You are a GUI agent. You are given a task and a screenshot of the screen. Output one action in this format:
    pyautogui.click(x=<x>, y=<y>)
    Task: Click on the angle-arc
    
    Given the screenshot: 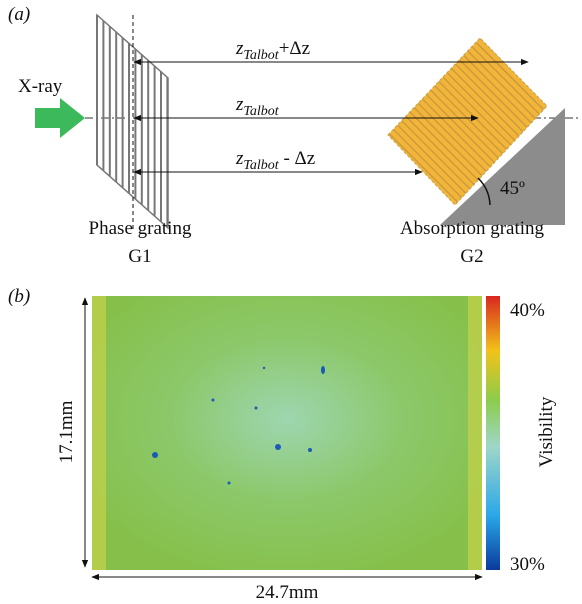 What is the action you would take?
    pyautogui.click(x=484, y=191)
    